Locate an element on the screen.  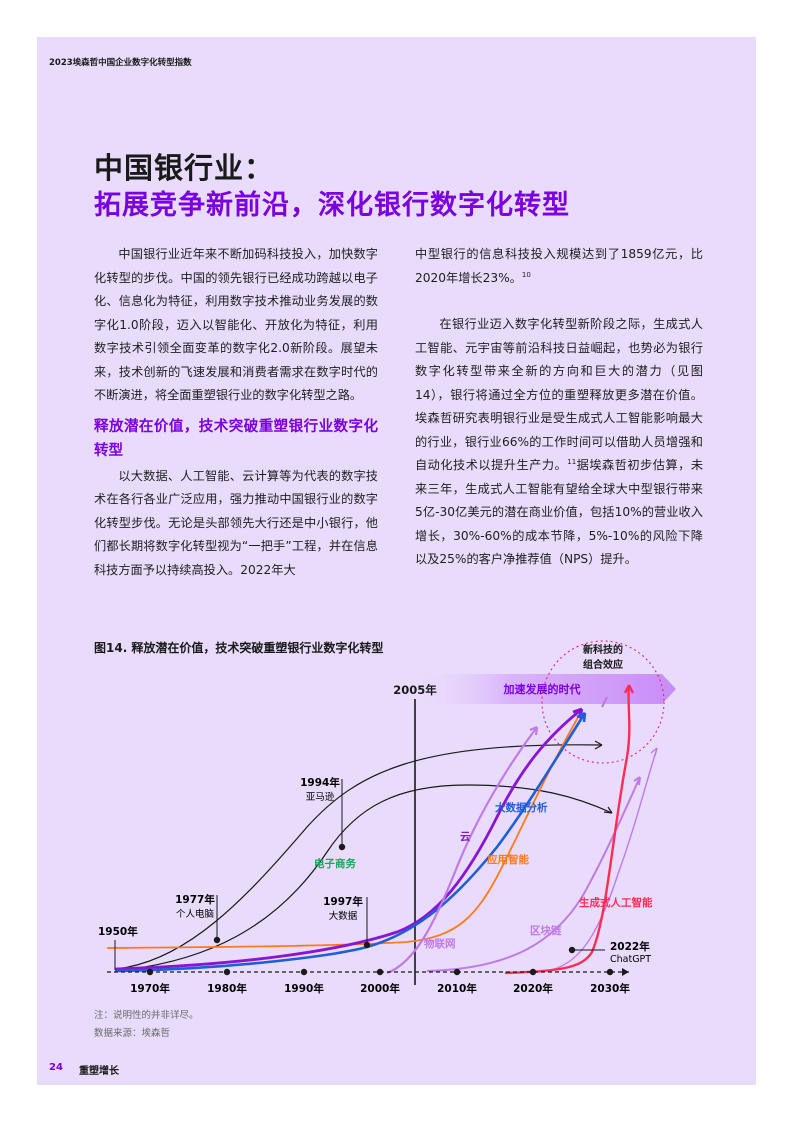
event-1994-year: 1994年 is located at coordinates (320, 782).